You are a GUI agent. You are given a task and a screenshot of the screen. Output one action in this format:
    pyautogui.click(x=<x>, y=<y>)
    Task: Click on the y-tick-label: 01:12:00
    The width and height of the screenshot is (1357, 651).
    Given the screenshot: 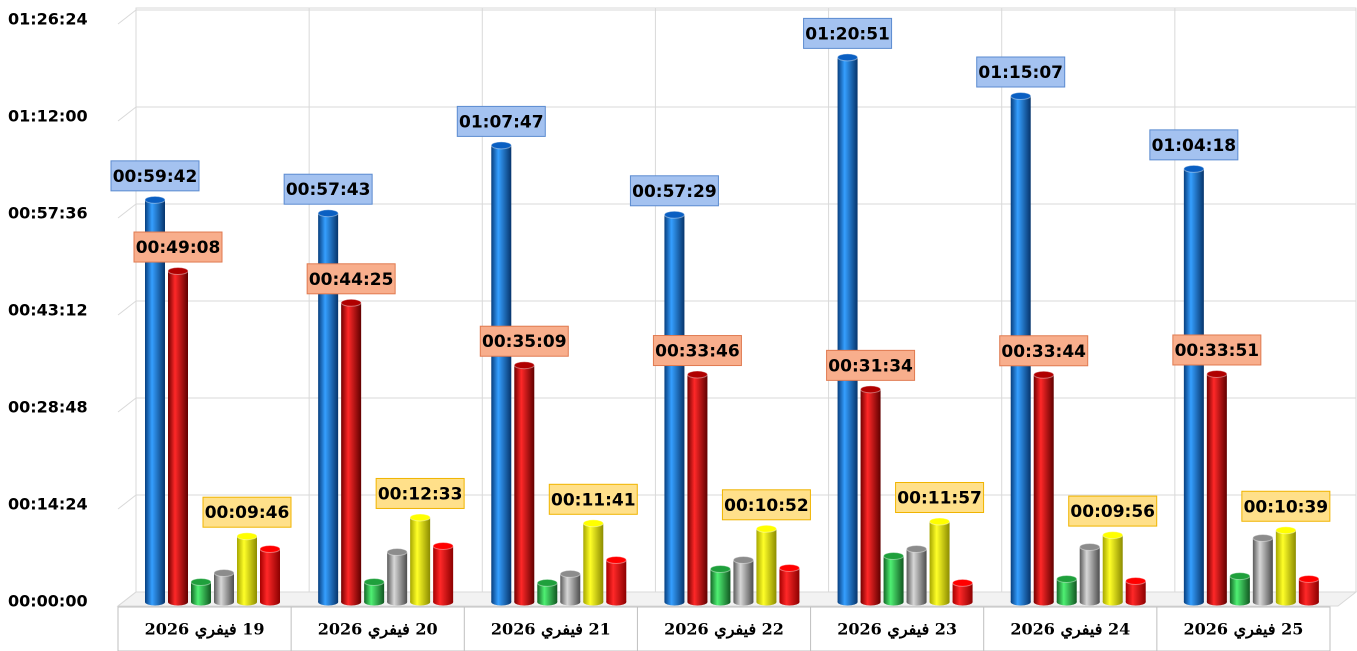 What is the action you would take?
    pyautogui.click(x=48, y=116)
    